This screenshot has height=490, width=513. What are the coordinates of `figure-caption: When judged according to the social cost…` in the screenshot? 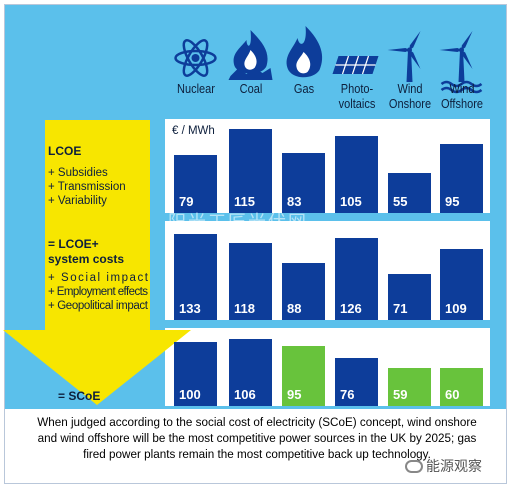 It's located at (257, 438).